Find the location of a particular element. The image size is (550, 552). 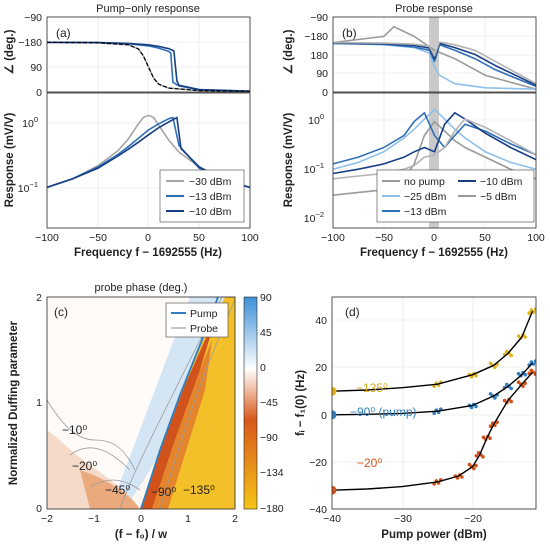

panel-d-frame is located at coordinates (434, 403).